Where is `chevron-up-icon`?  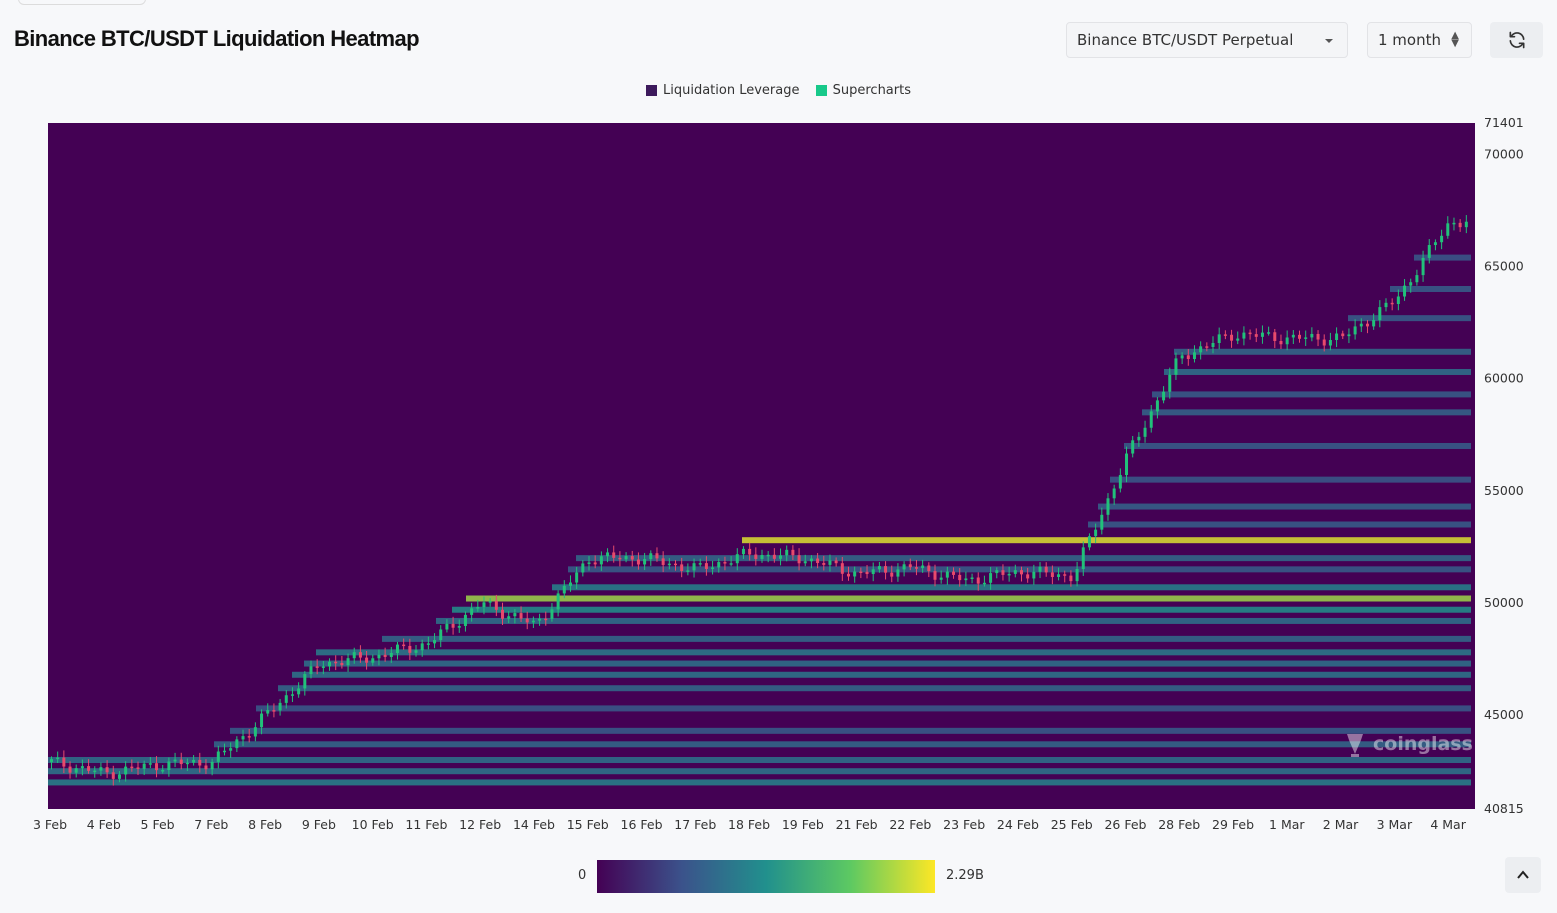
chevron-up-icon is located at coordinates (1523, 874).